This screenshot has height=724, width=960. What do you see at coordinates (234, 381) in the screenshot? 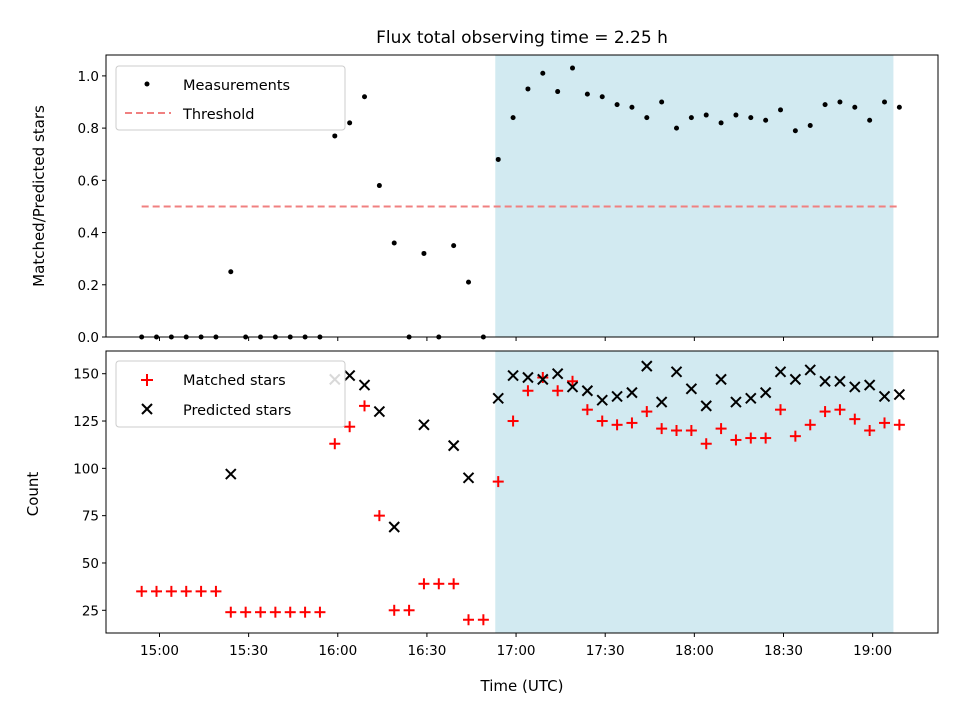
I see `legend-matched-label: Matched stars` at bounding box center [234, 381].